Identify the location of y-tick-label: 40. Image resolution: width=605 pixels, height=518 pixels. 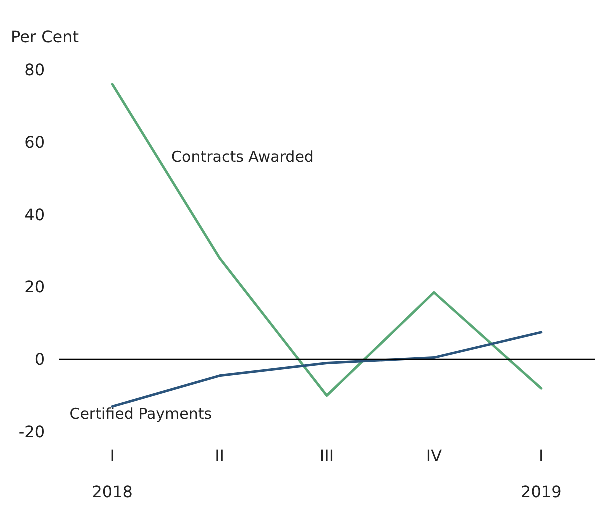
(34, 214).